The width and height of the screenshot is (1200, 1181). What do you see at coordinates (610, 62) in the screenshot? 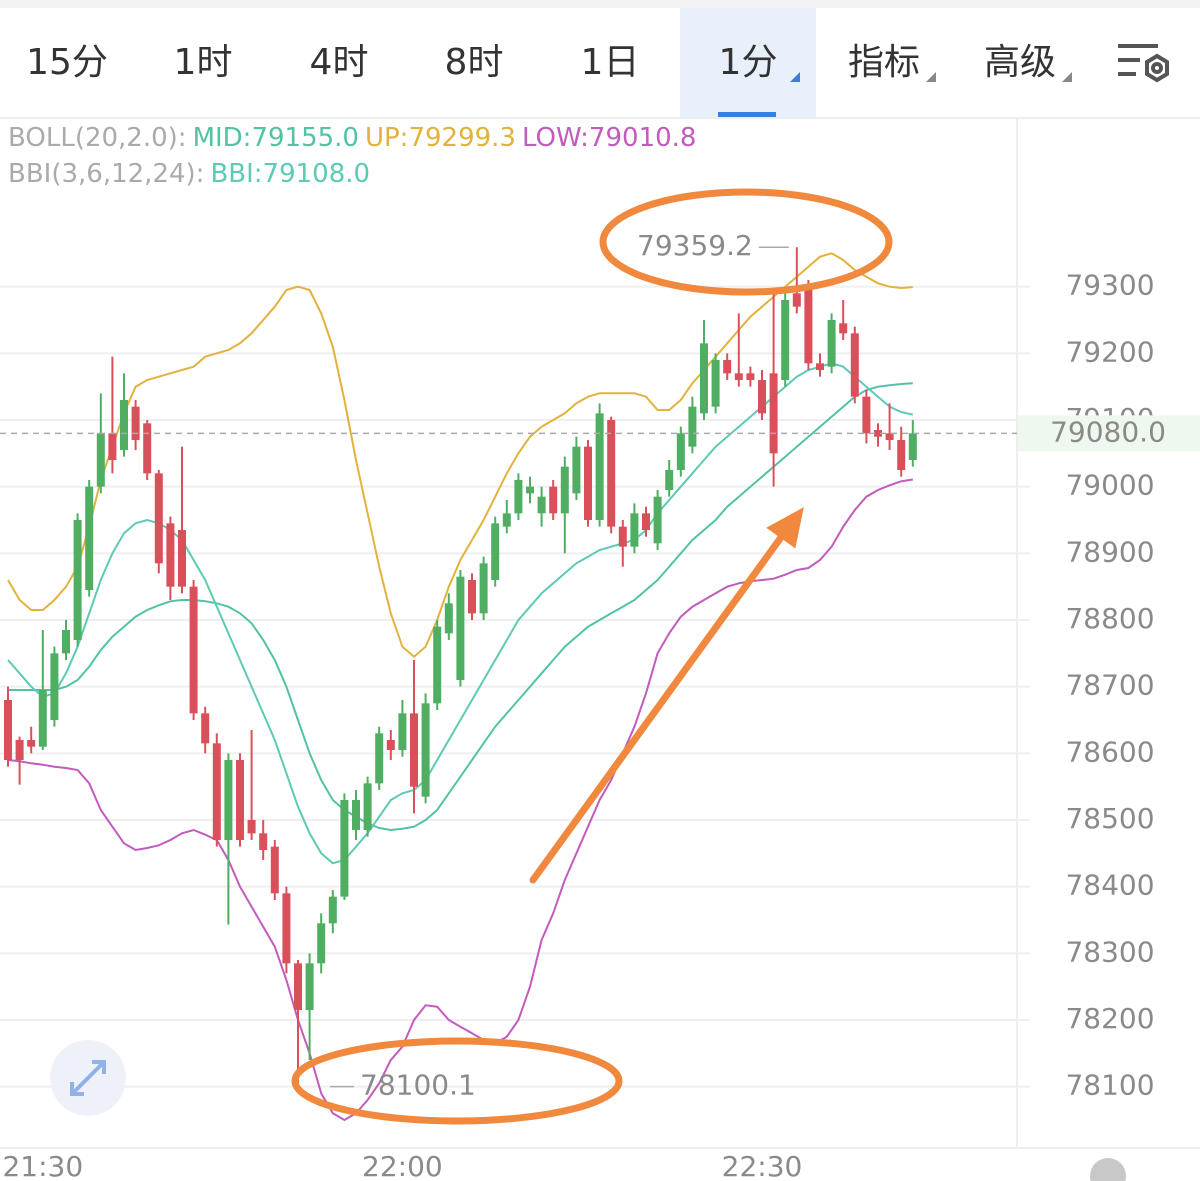
I see `tab: 1日` at bounding box center [610, 62].